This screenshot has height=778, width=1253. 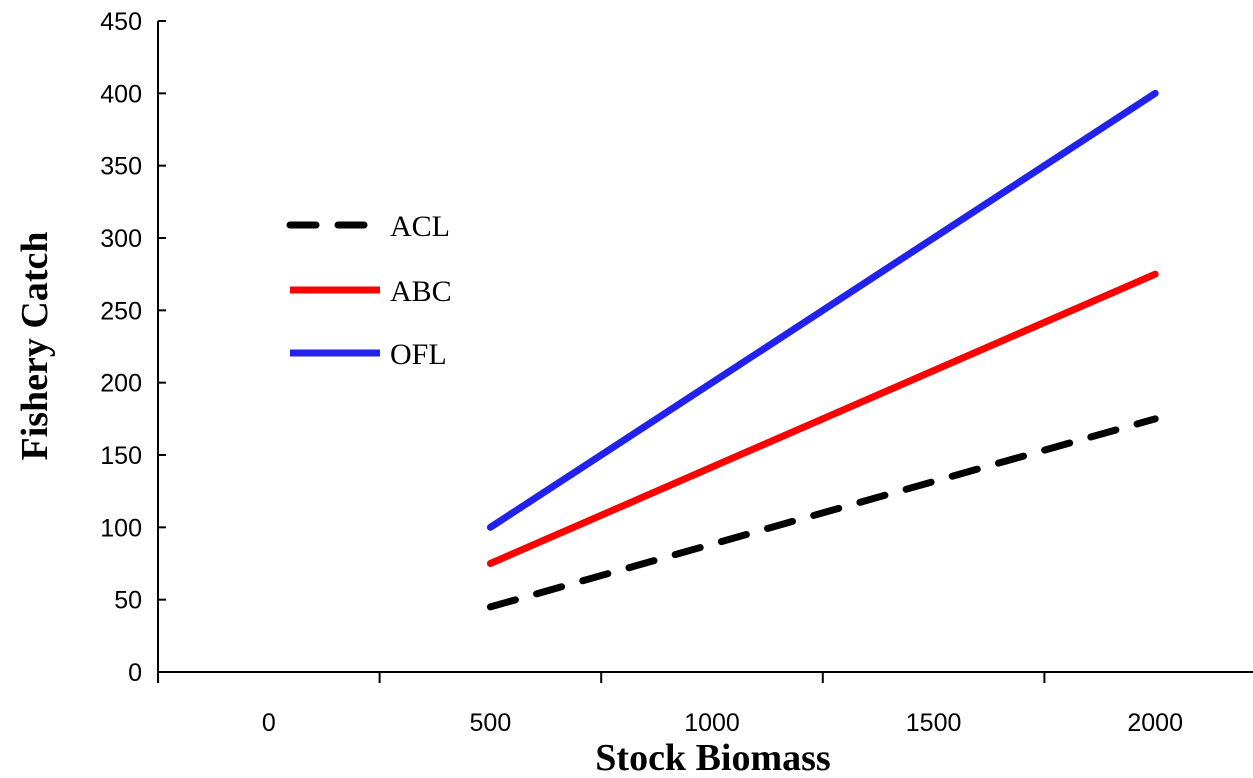 I want to click on x-tick-label: 500, so click(x=491, y=723).